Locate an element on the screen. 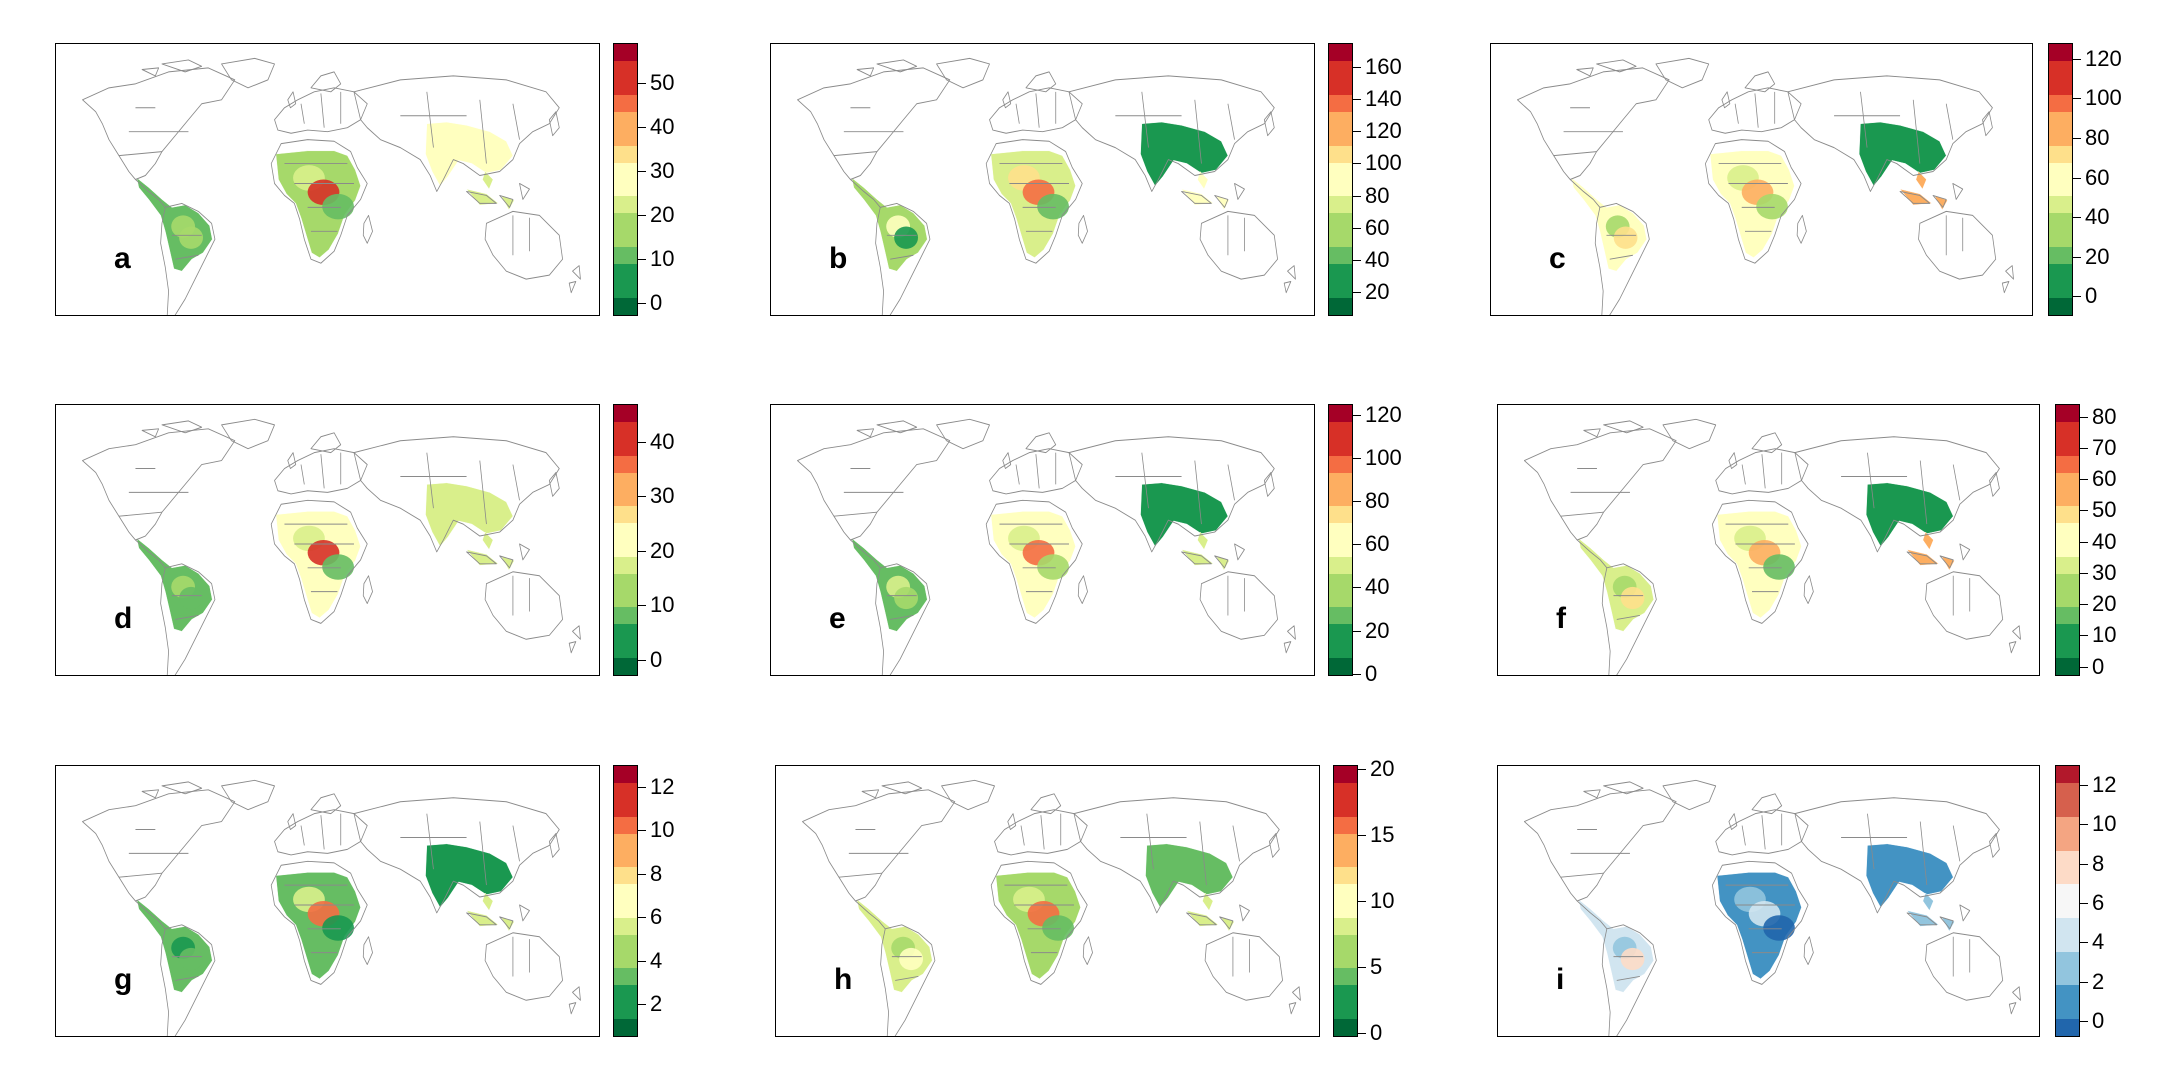  colorbar-tick-label: 60 is located at coordinates (1377, 544).